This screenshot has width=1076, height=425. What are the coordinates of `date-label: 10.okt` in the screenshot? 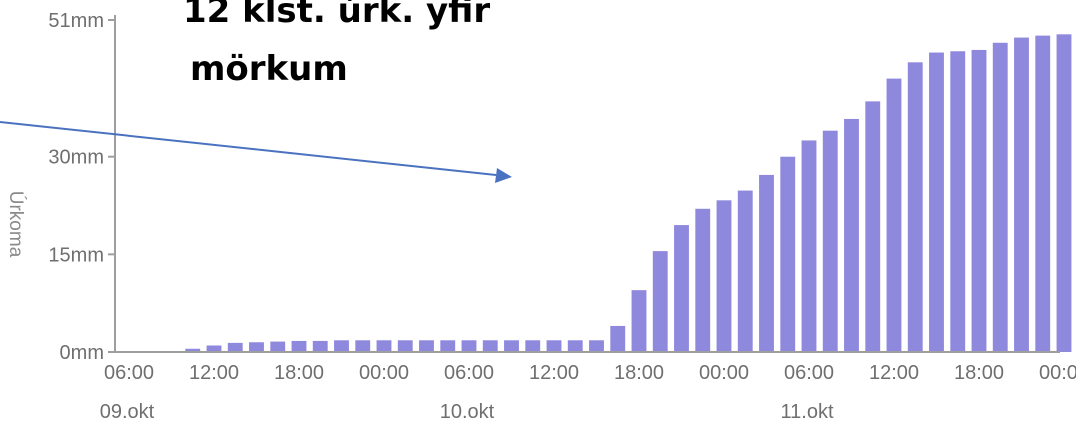 It's located at (467, 412).